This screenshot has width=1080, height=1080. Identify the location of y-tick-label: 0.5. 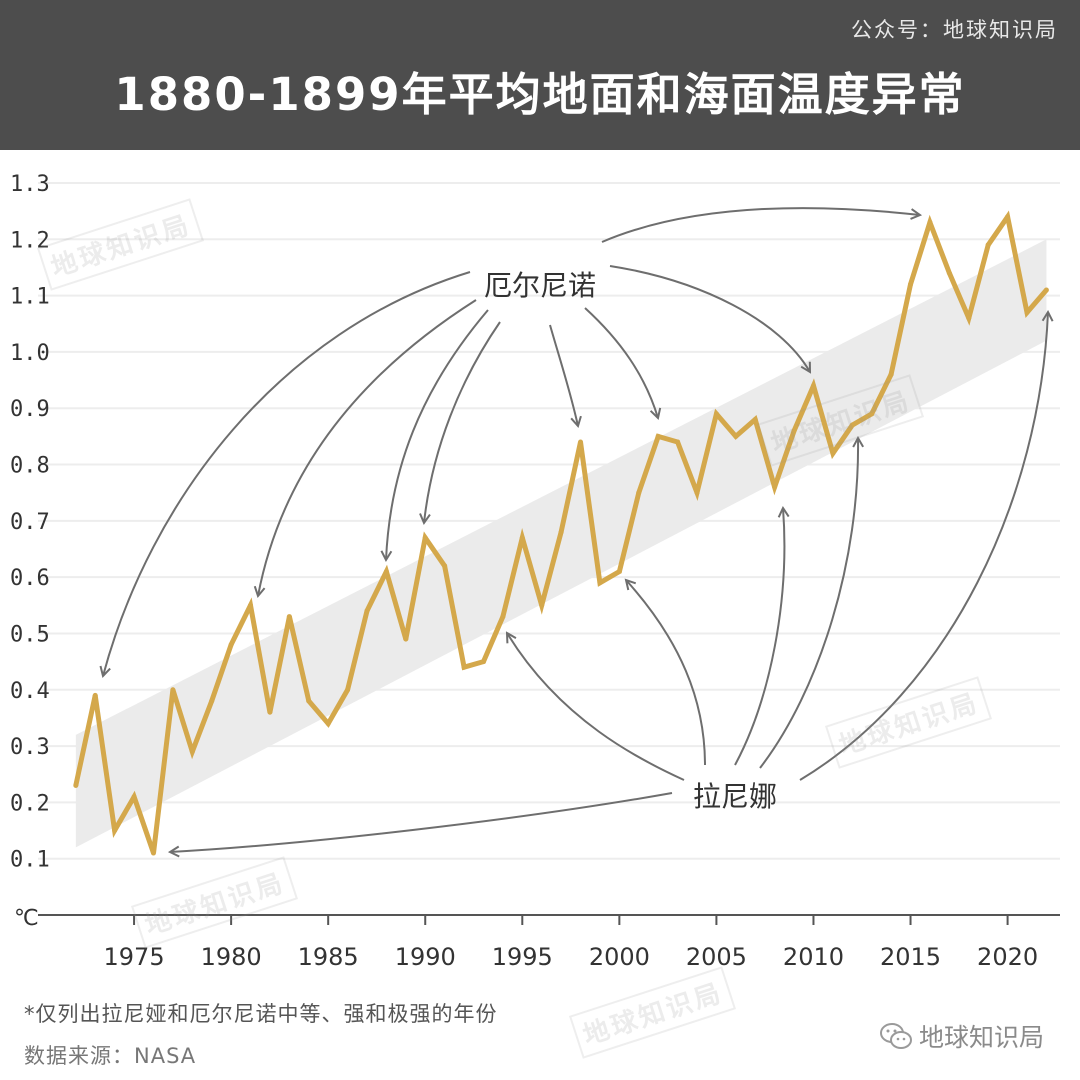
(30, 634).